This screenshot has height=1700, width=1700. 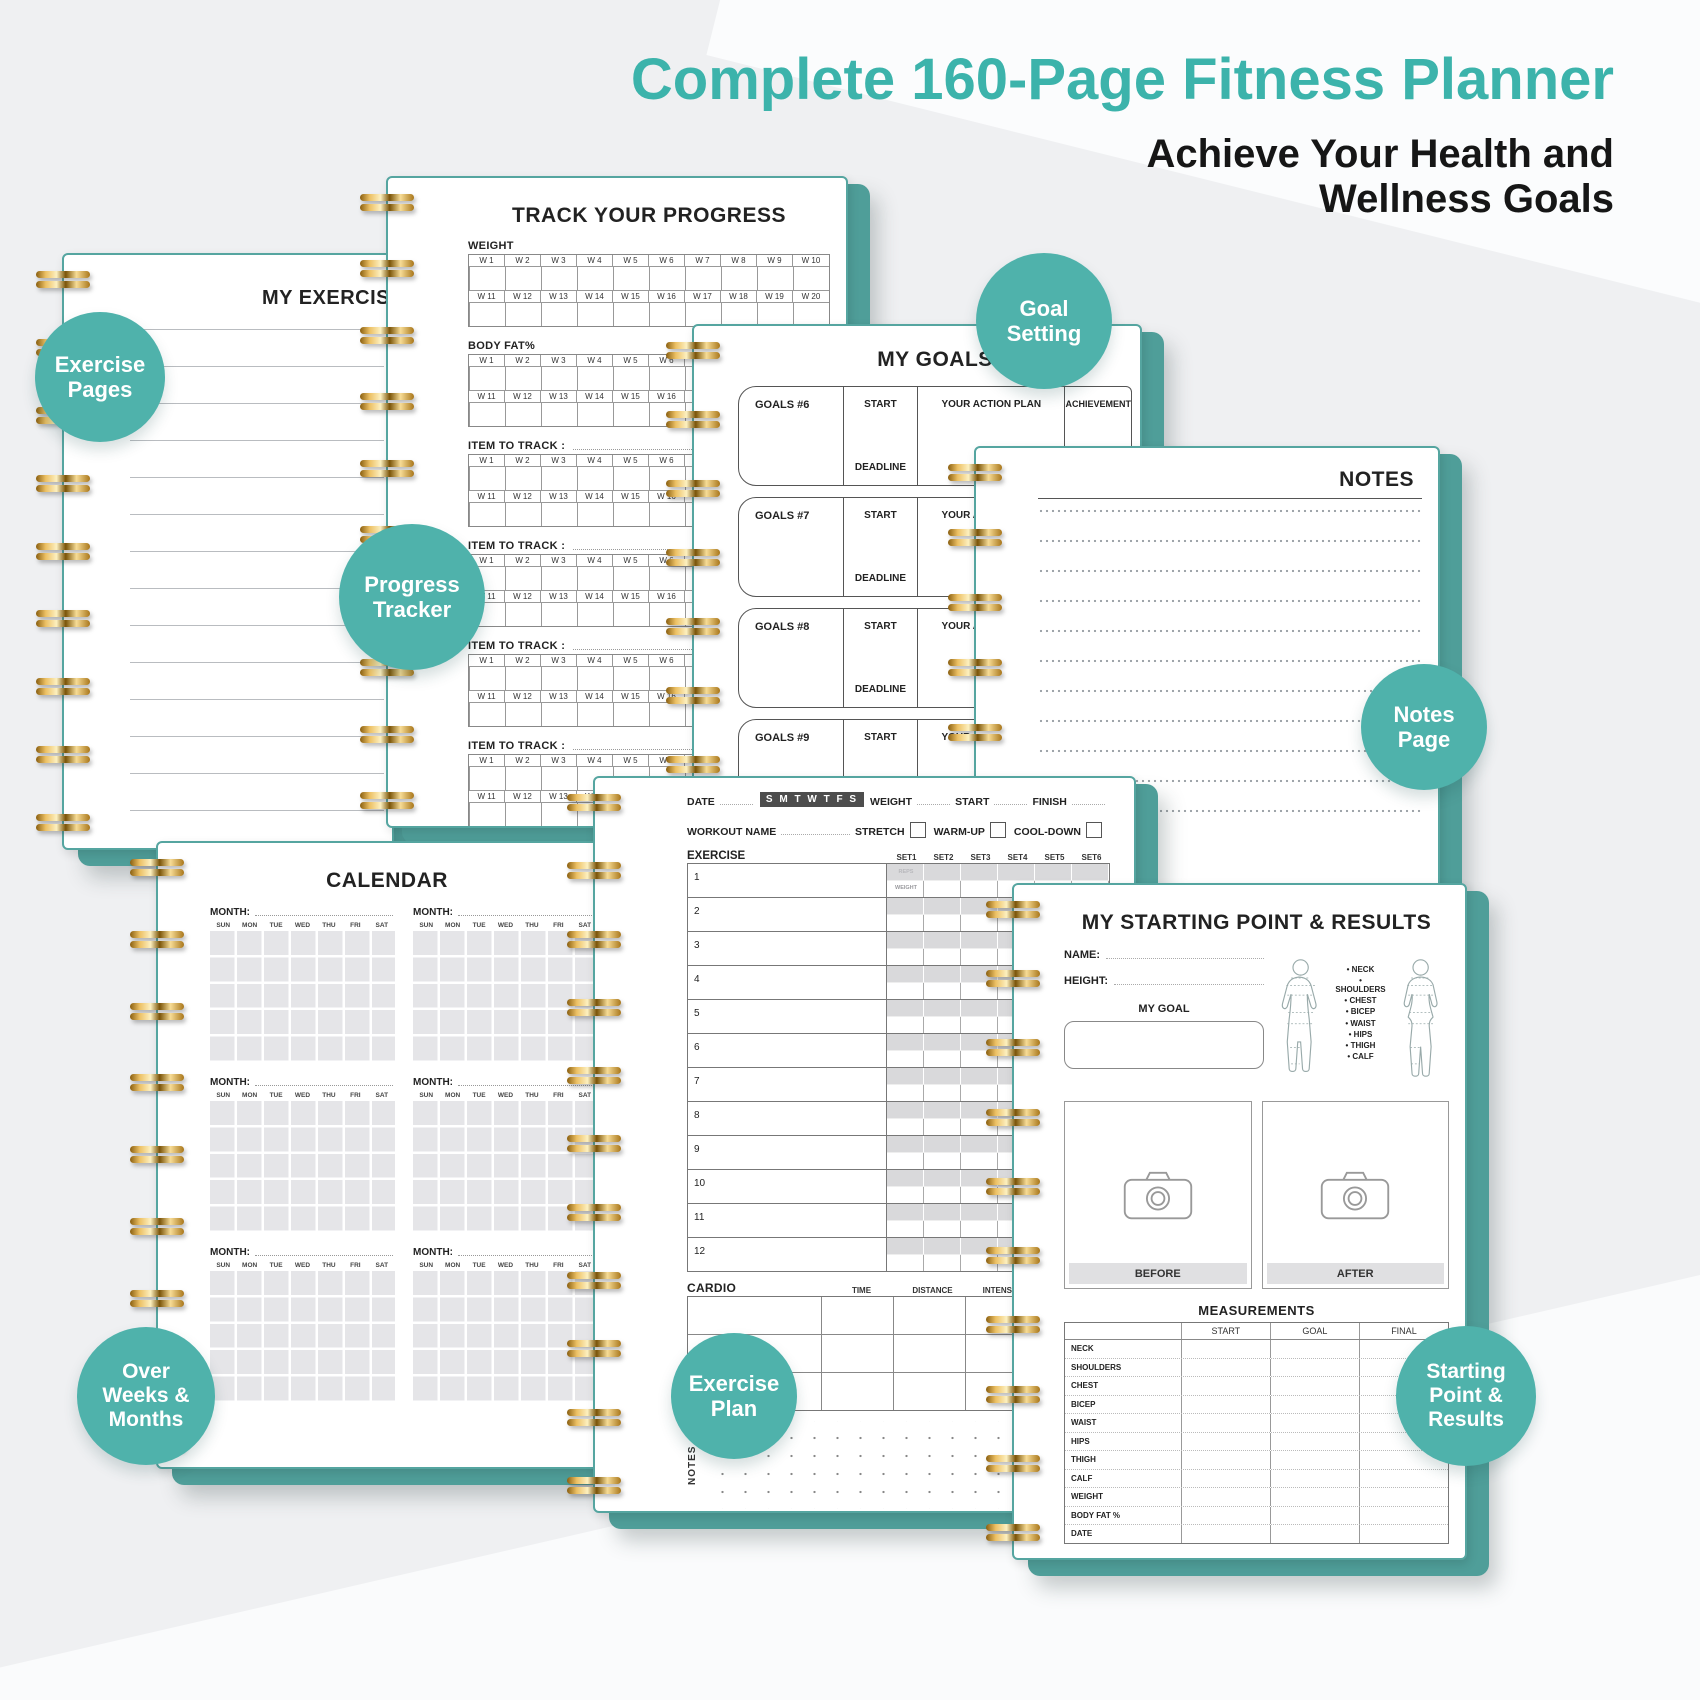 What do you see at coordinates (775, 261) in the screenshot?
I see `week-label: W 9` at bounding box center [775, 261].